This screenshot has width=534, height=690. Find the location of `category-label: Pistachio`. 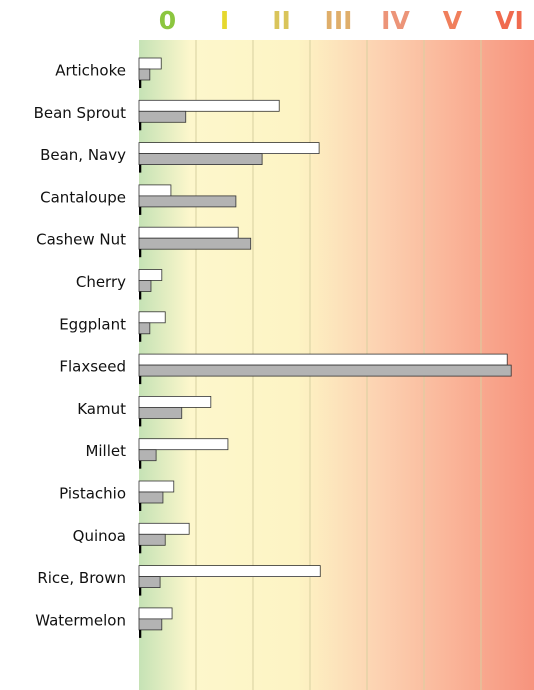

category-label: Pistachio is located at coordinates (92, 494).